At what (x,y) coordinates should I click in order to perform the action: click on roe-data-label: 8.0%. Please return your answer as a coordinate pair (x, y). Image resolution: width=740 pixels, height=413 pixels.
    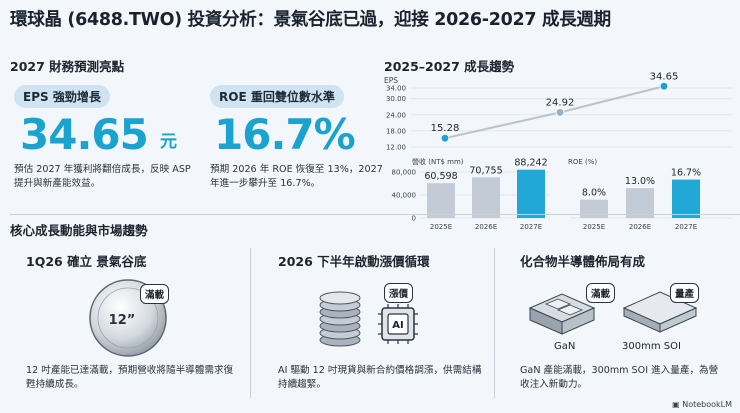
    Looking at the image, I should click on (594, 193).